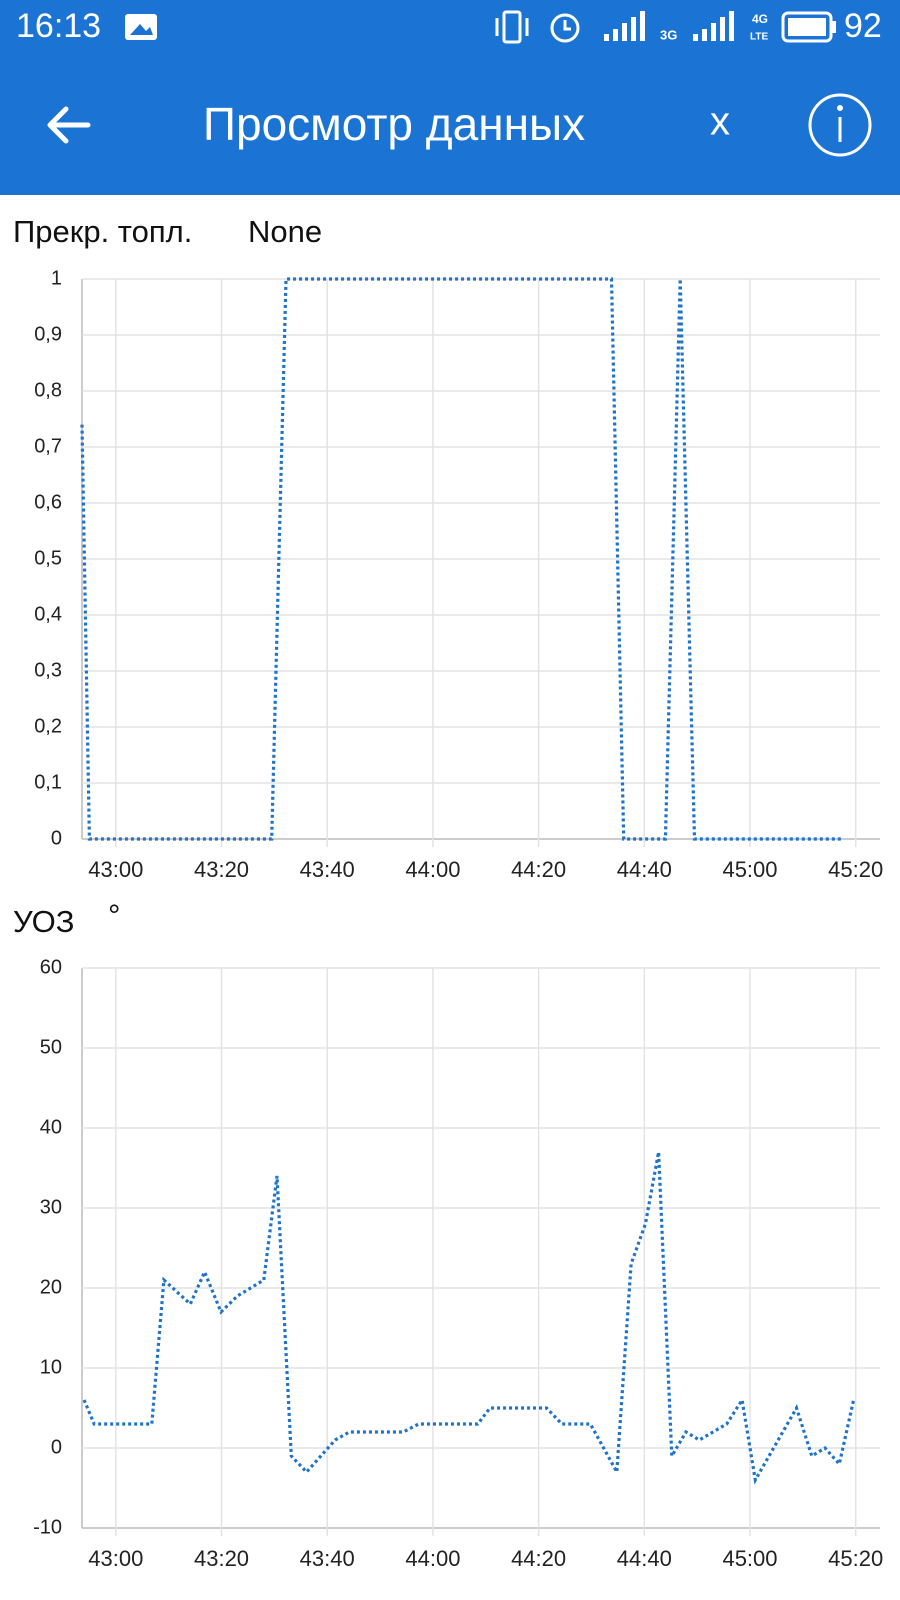 The height and width of the screenshot is (1600, 900). Describe the element at coordinates (58, 26) in the screenshot. I see `status-time: 16:13` at that location.